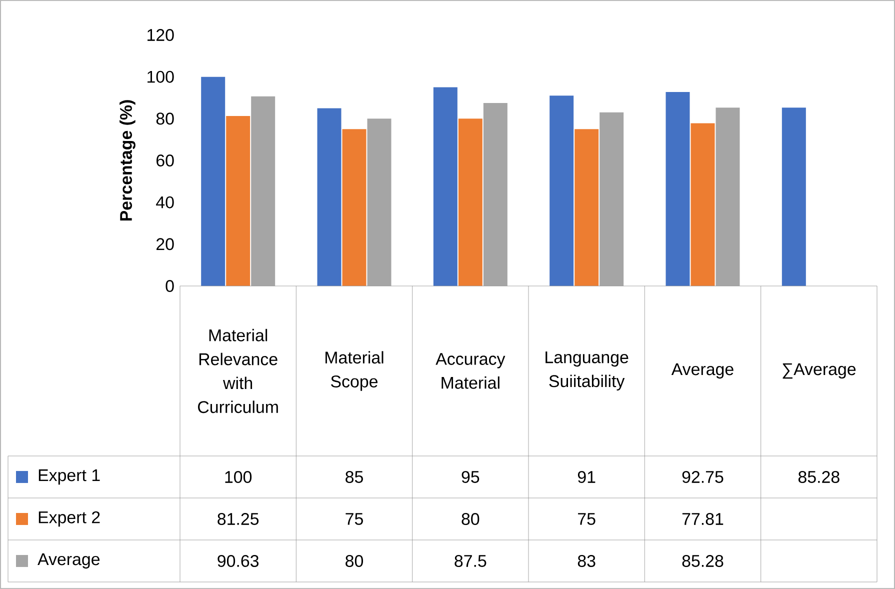  Describe the element at coordinates (128, 160) in the screenshot. I see `y-axis-title: Percentage (%)` at that location.